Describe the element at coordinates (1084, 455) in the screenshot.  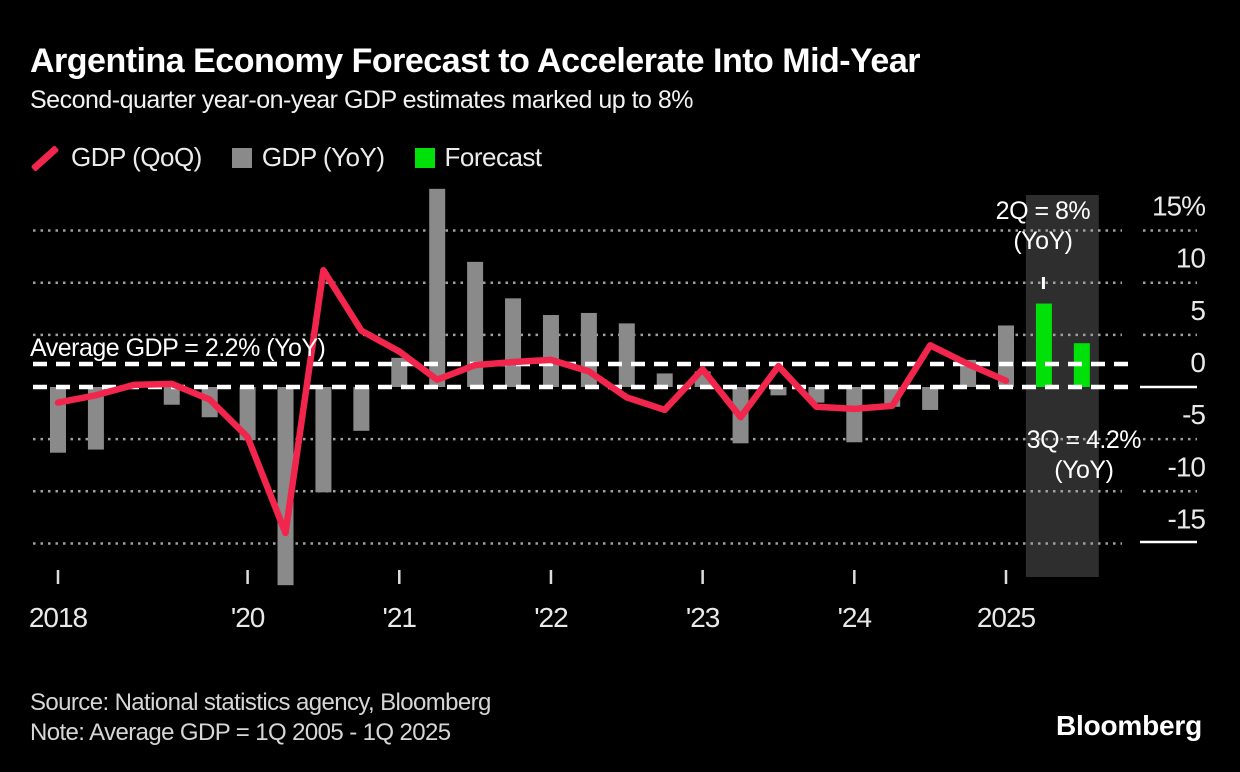
I see `annotation: 3Q = 4.2%(YoY)` at that location.